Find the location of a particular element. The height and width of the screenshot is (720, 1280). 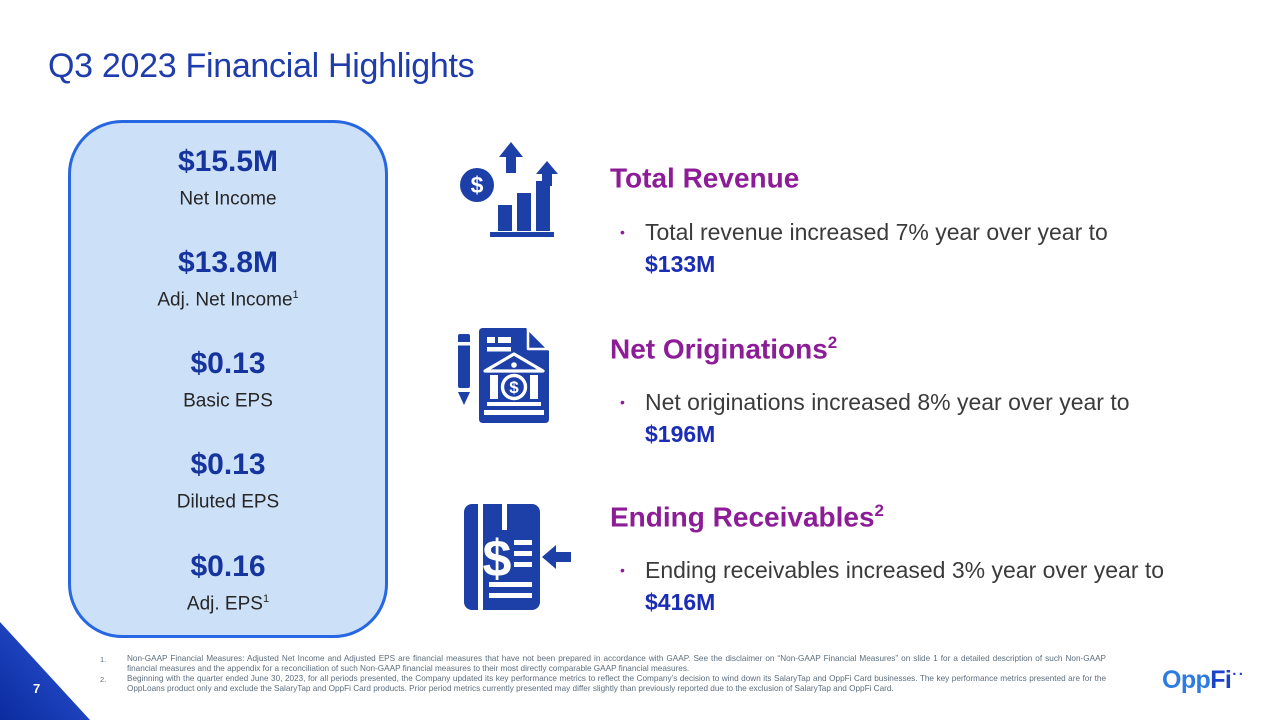

page-number: 7 is located at coordinates (37, 688).